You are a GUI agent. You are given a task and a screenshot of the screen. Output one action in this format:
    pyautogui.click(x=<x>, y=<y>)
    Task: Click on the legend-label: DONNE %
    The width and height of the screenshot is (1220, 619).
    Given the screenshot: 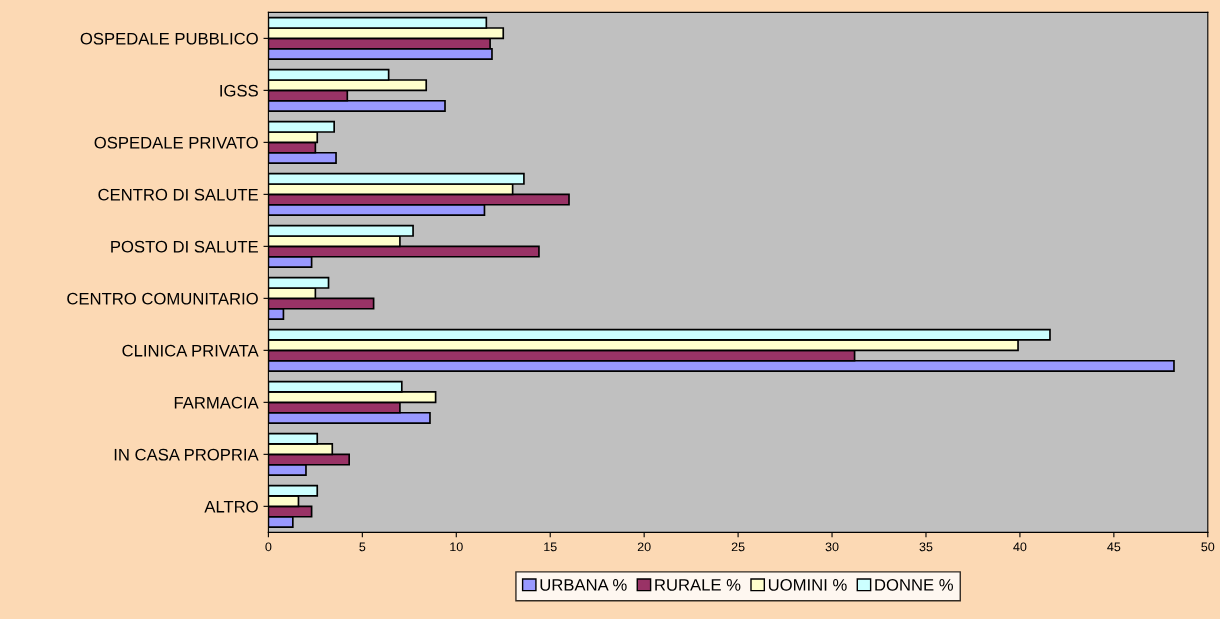 What is the action you would take?
    pyautogui.click(x=914, y=584)
    